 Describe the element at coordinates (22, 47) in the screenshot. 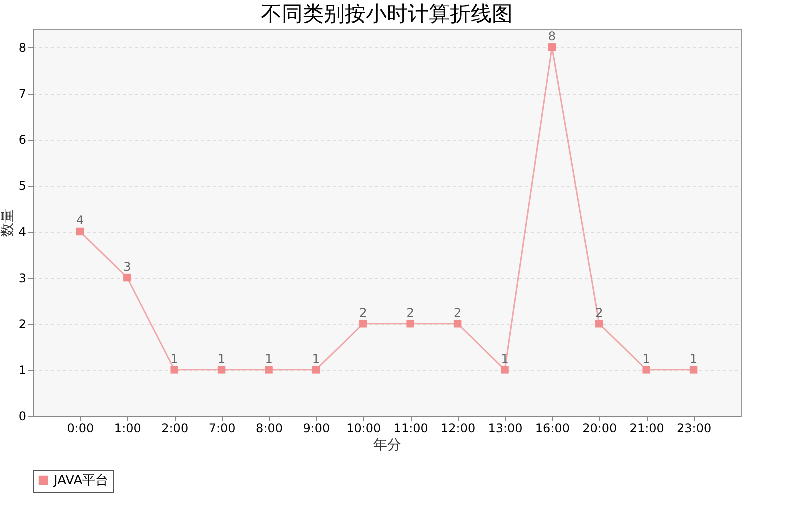

I see `y-tick-label: 8` at that location.